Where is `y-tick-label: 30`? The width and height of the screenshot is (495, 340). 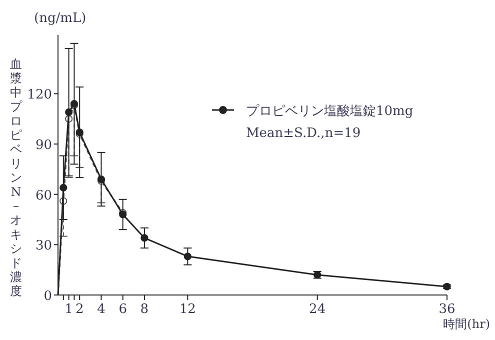 y-tick-label: 30 is located at coordinates (43, 246).